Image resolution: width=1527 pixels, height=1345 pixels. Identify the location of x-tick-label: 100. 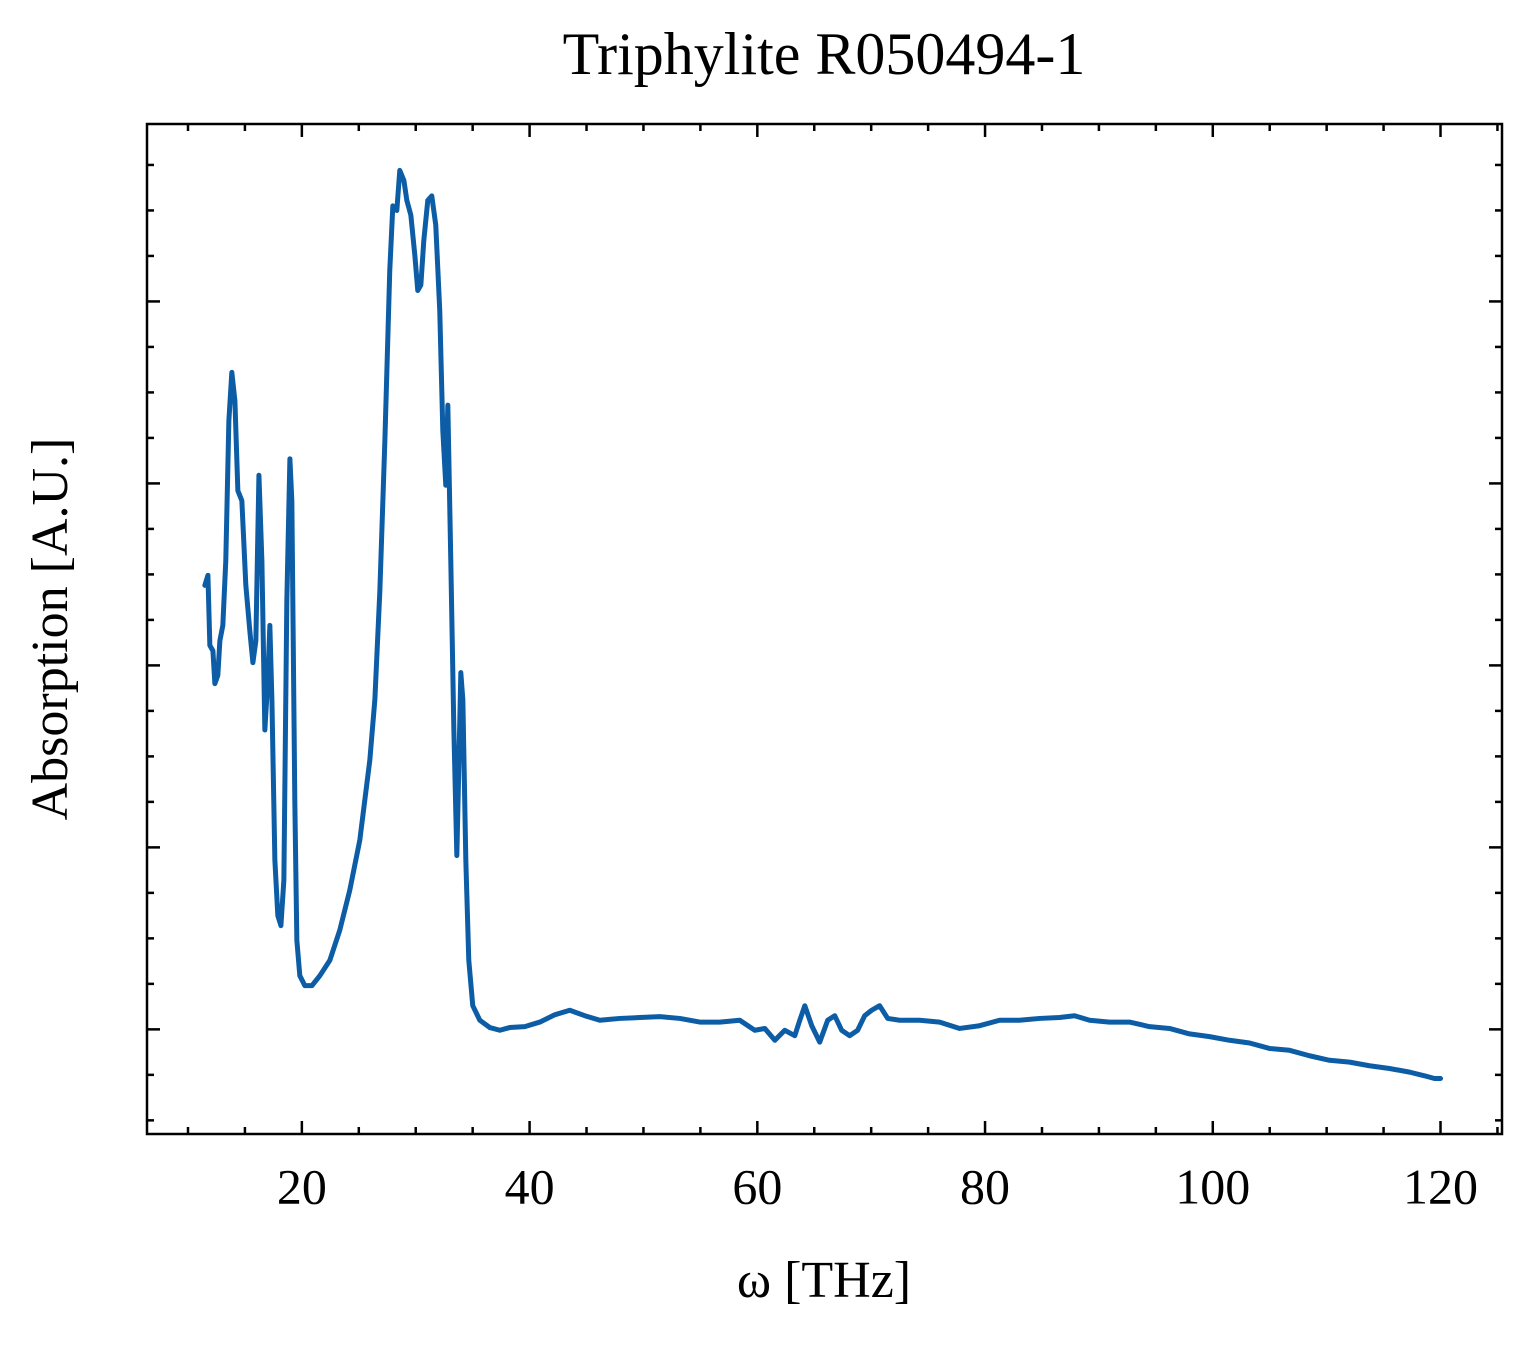
(1212, 1186).